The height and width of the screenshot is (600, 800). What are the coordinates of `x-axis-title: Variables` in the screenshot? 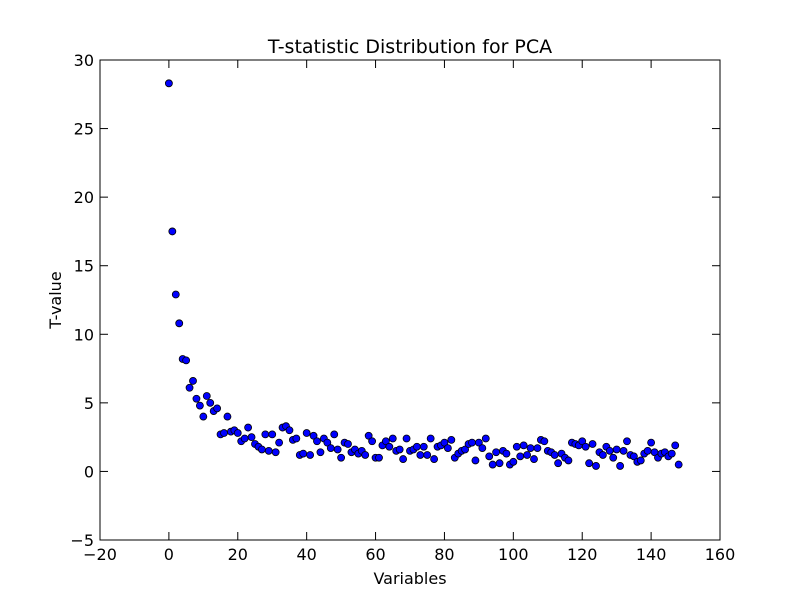 It's located at (409, 578).